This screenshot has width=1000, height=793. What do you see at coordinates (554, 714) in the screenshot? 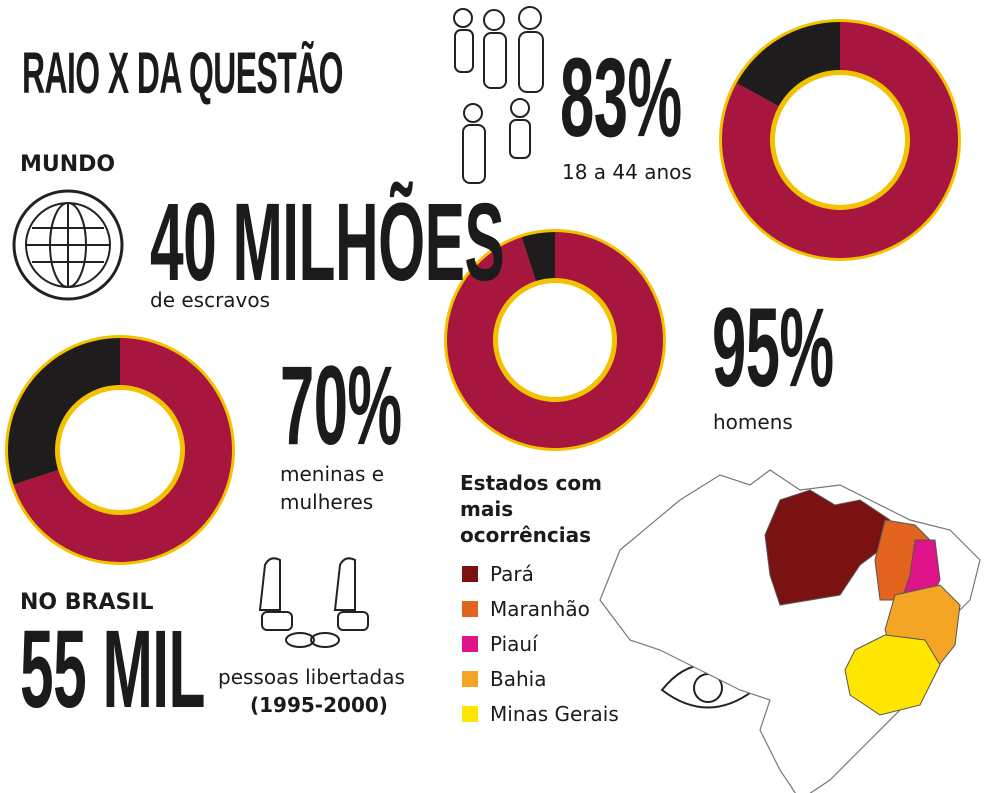
I see `legend-label: Minas Gerais` at bounding box center [554, 714].